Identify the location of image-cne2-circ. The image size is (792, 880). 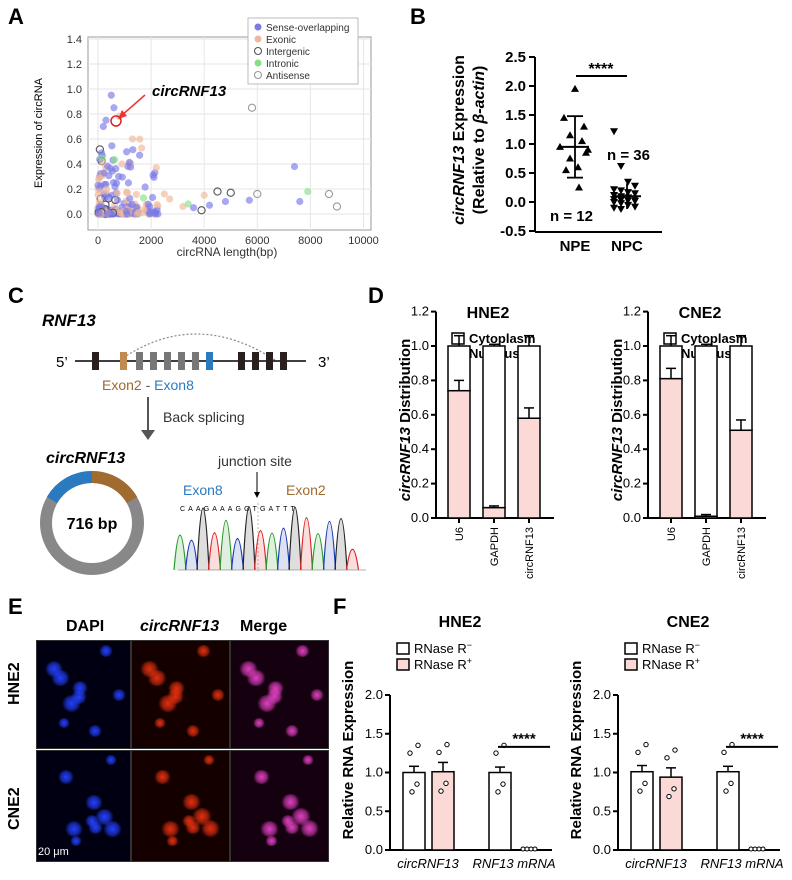
(180, 806).